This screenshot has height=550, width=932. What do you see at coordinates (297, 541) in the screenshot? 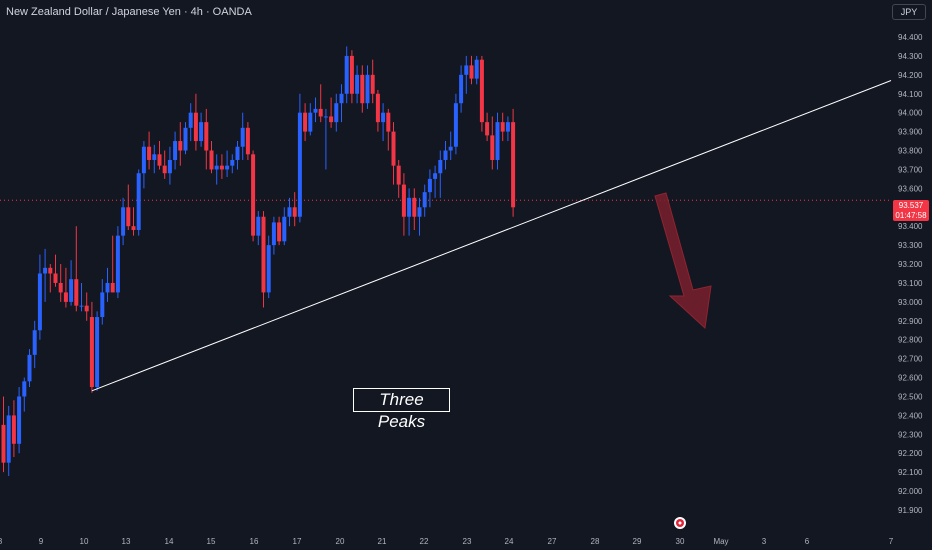
I see `x-tick-label: 17` at bounding box center [297, 541].